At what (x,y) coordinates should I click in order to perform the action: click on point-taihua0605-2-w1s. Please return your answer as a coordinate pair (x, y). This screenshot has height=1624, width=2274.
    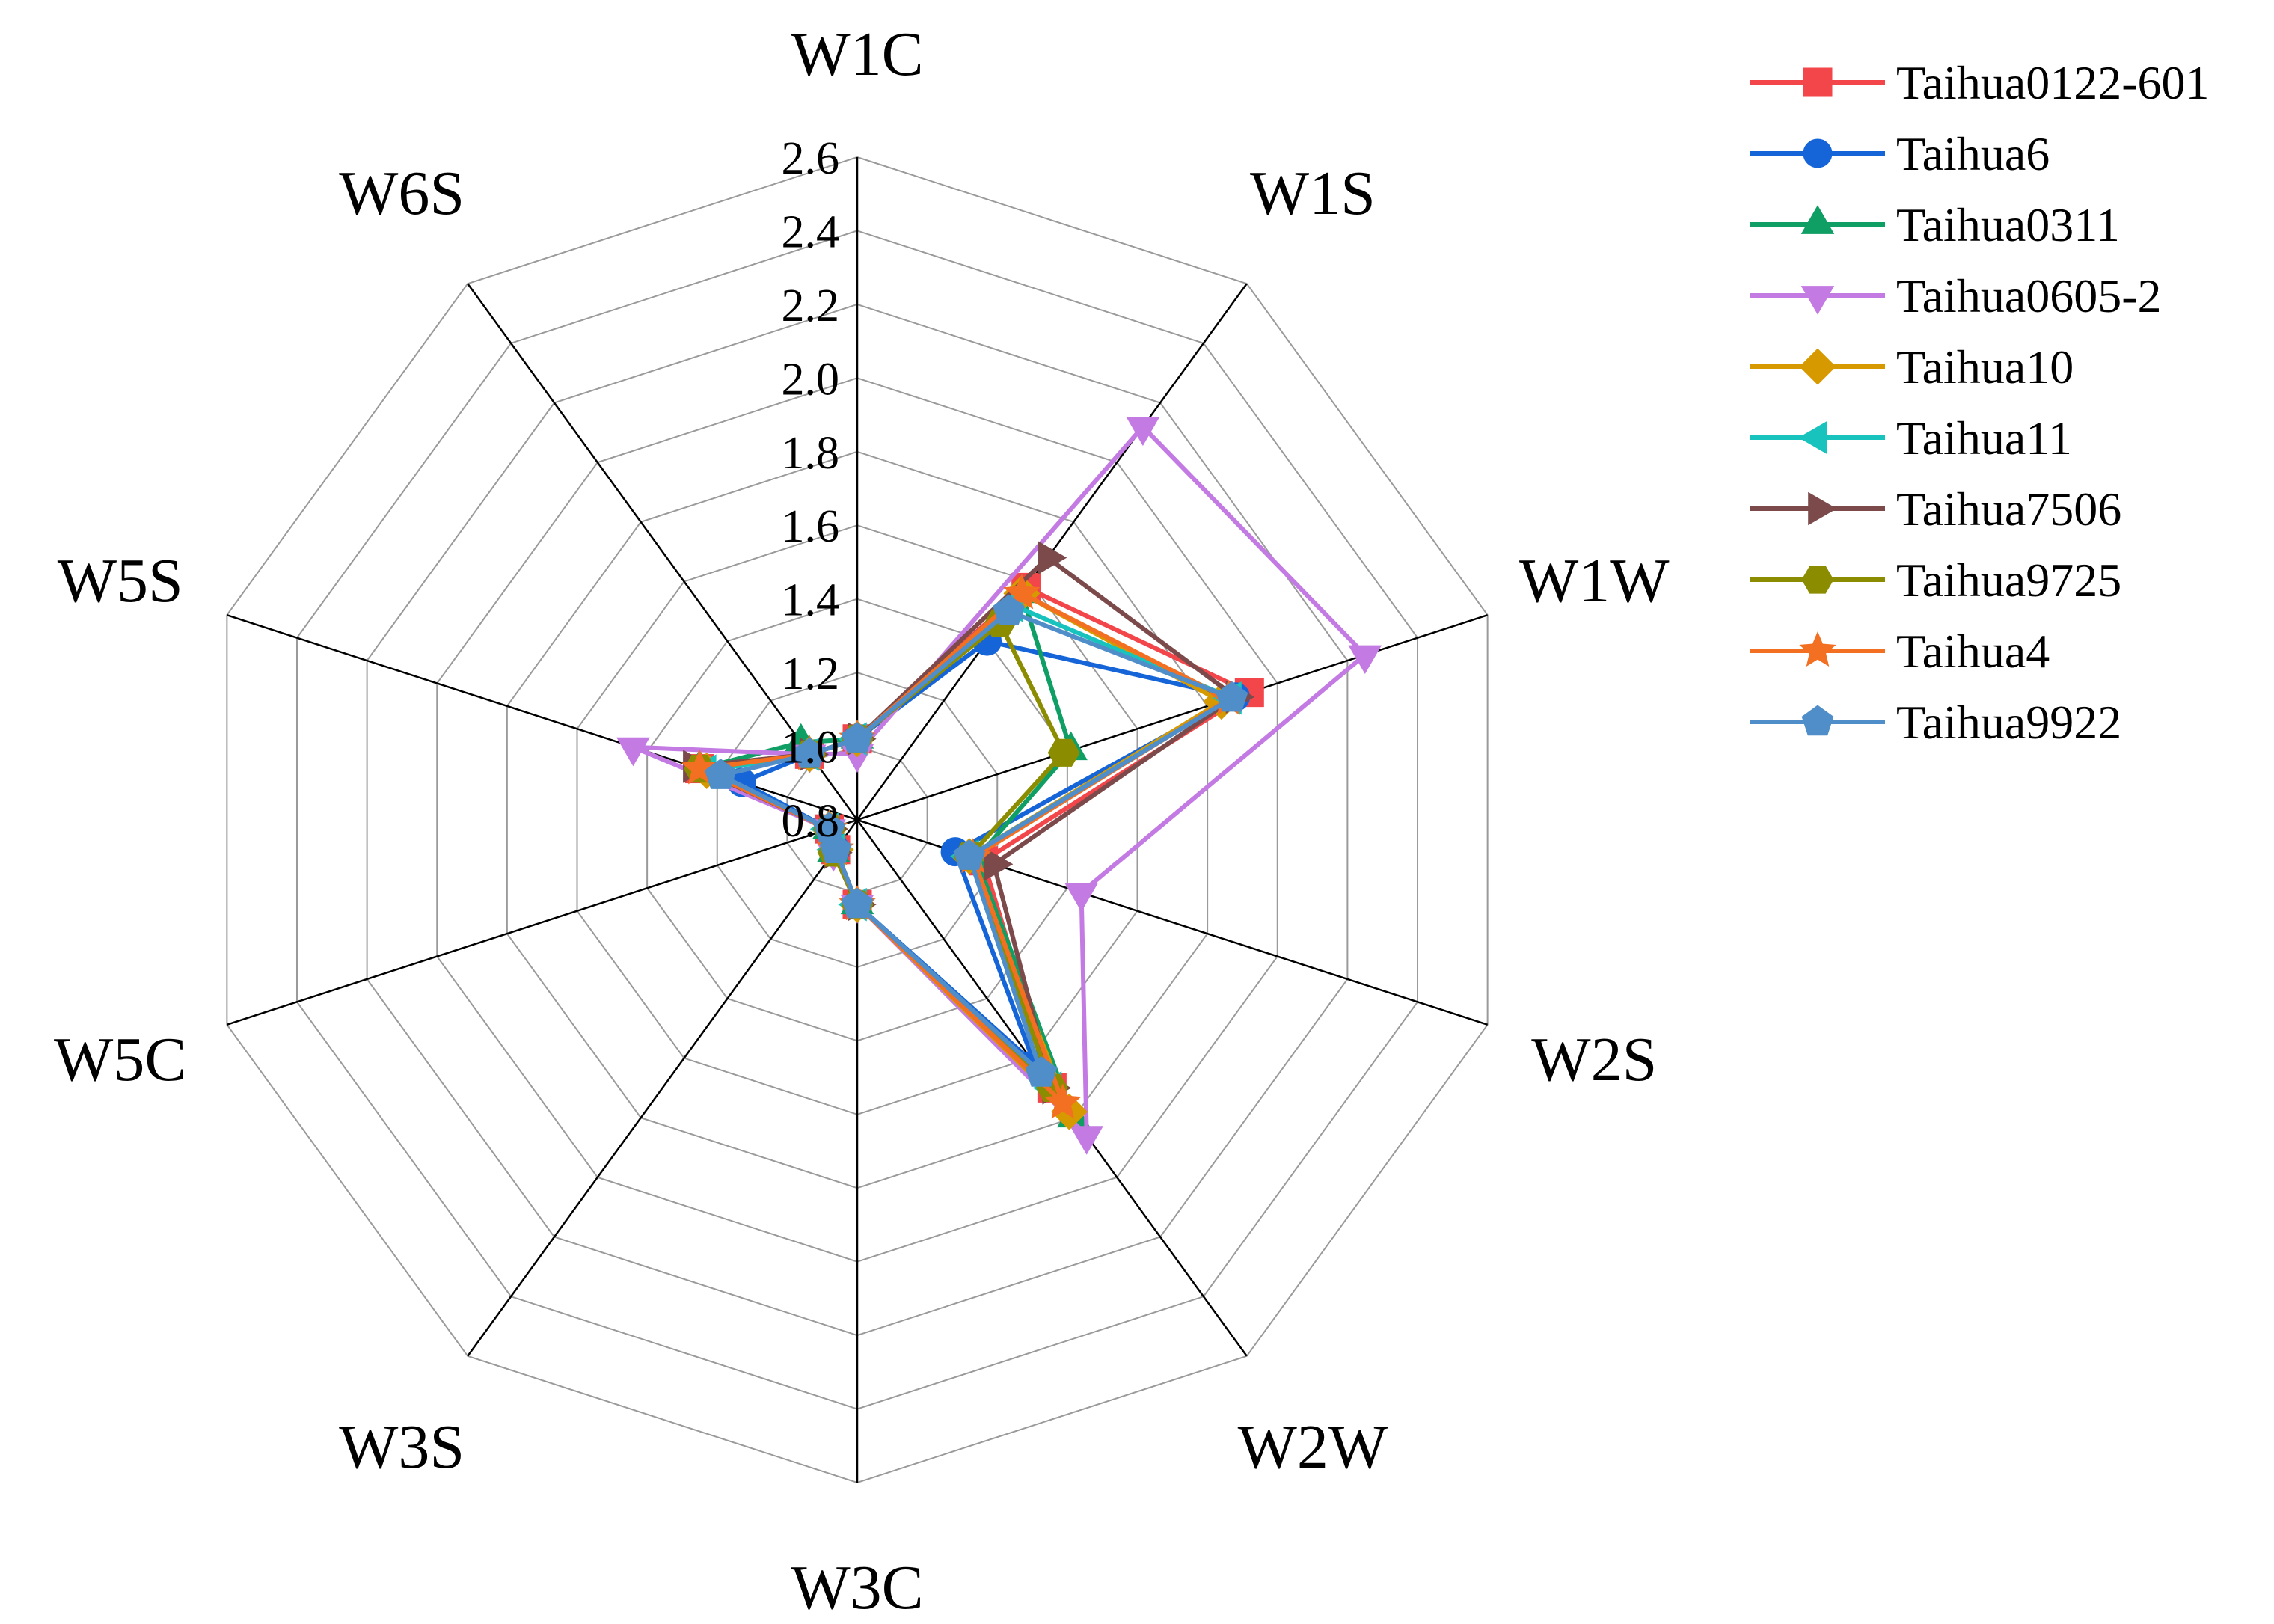
    Looking at the image, I should click on (1143, 432).